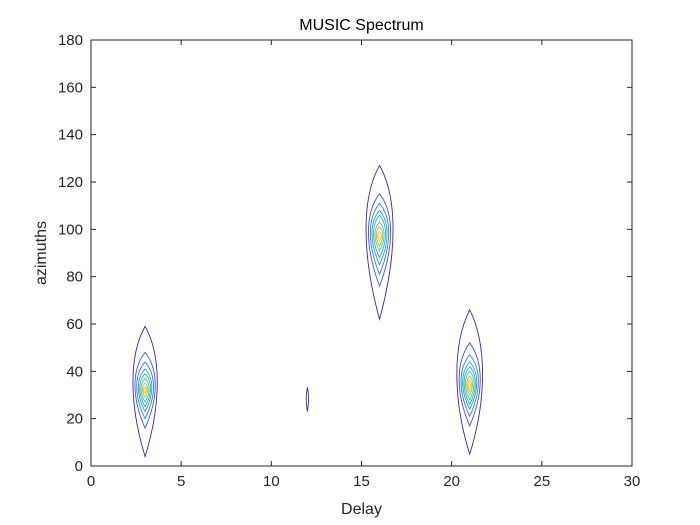 The width and height of the screenshot is (700, 525). I want to click on x-tick-label: 20, so click(451, 481).